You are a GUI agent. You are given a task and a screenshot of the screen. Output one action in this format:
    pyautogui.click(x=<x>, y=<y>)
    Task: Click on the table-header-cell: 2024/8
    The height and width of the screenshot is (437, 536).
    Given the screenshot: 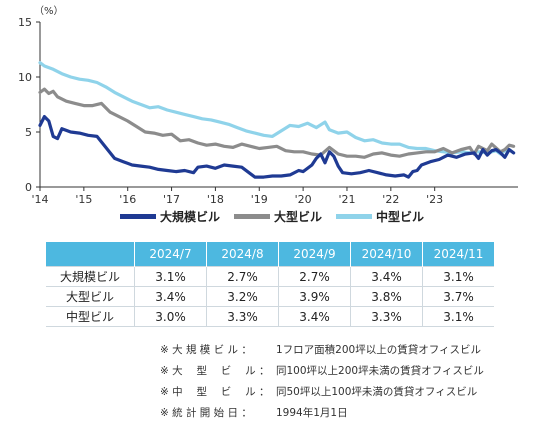 What is the action you would take?
    pyautogui.click(x=242, y=254)
    